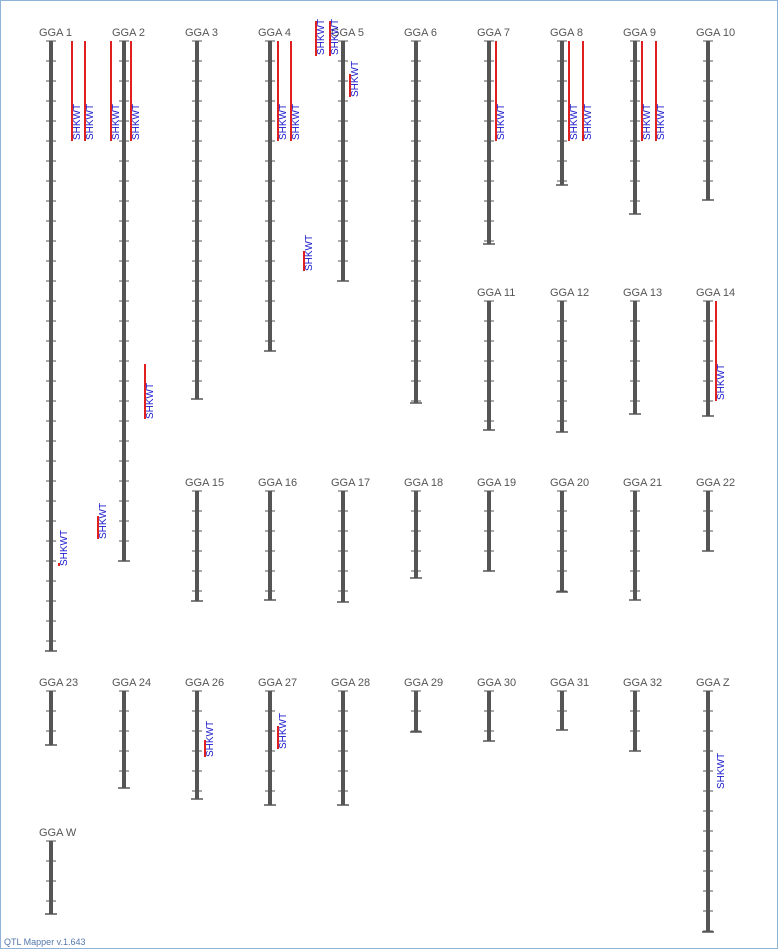  I want to click on chromosome: GGA 4, so click(274, 189).